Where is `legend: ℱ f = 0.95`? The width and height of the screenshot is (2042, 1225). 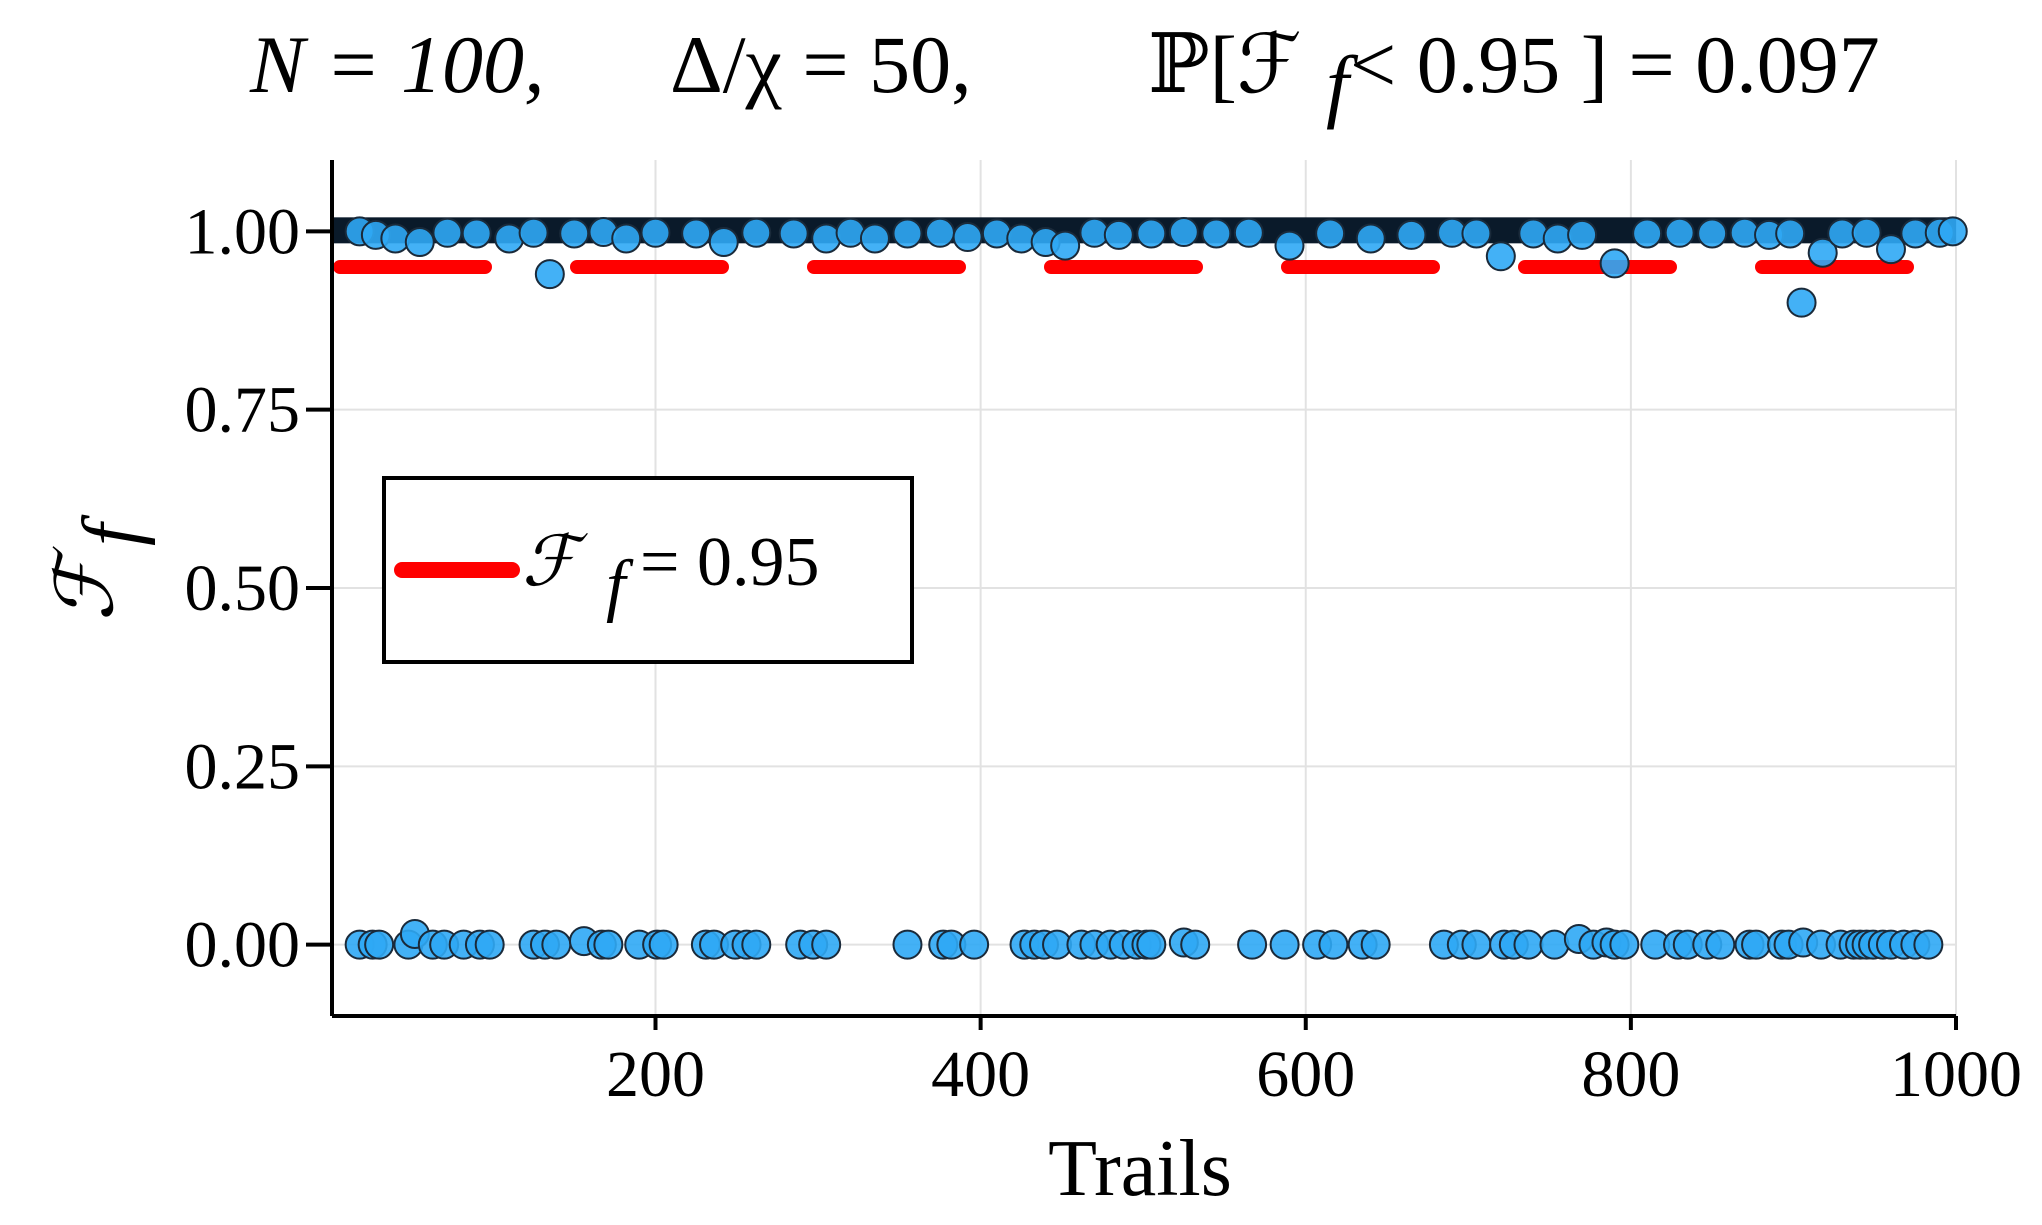 legend: ℱ f = 0.95 is located at coordinates (648, 570).